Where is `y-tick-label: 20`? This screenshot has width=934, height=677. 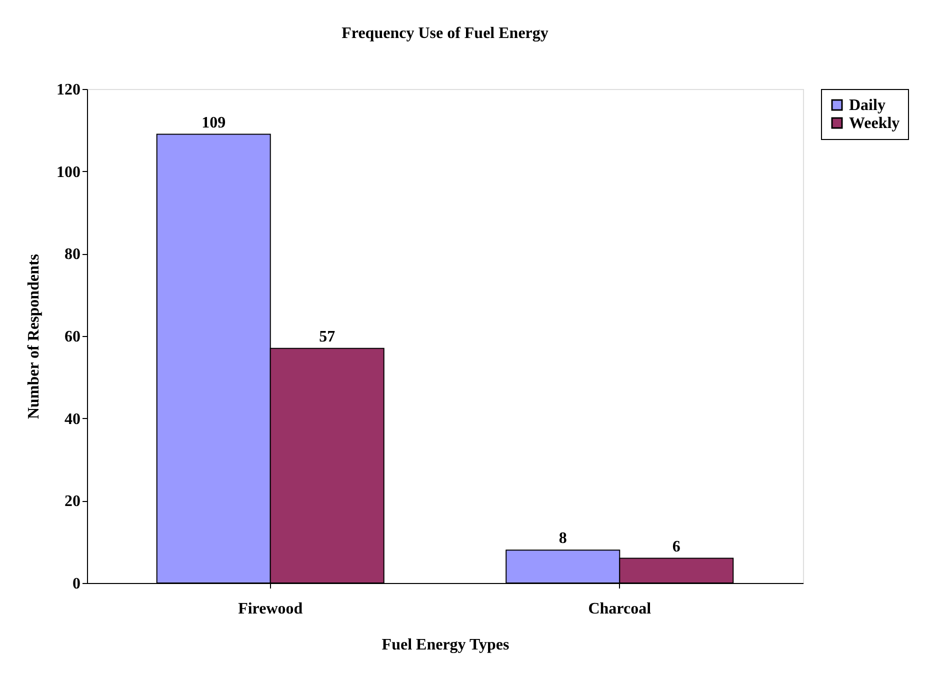
y-tick-label: 20 is located at coordinates (72, 501).